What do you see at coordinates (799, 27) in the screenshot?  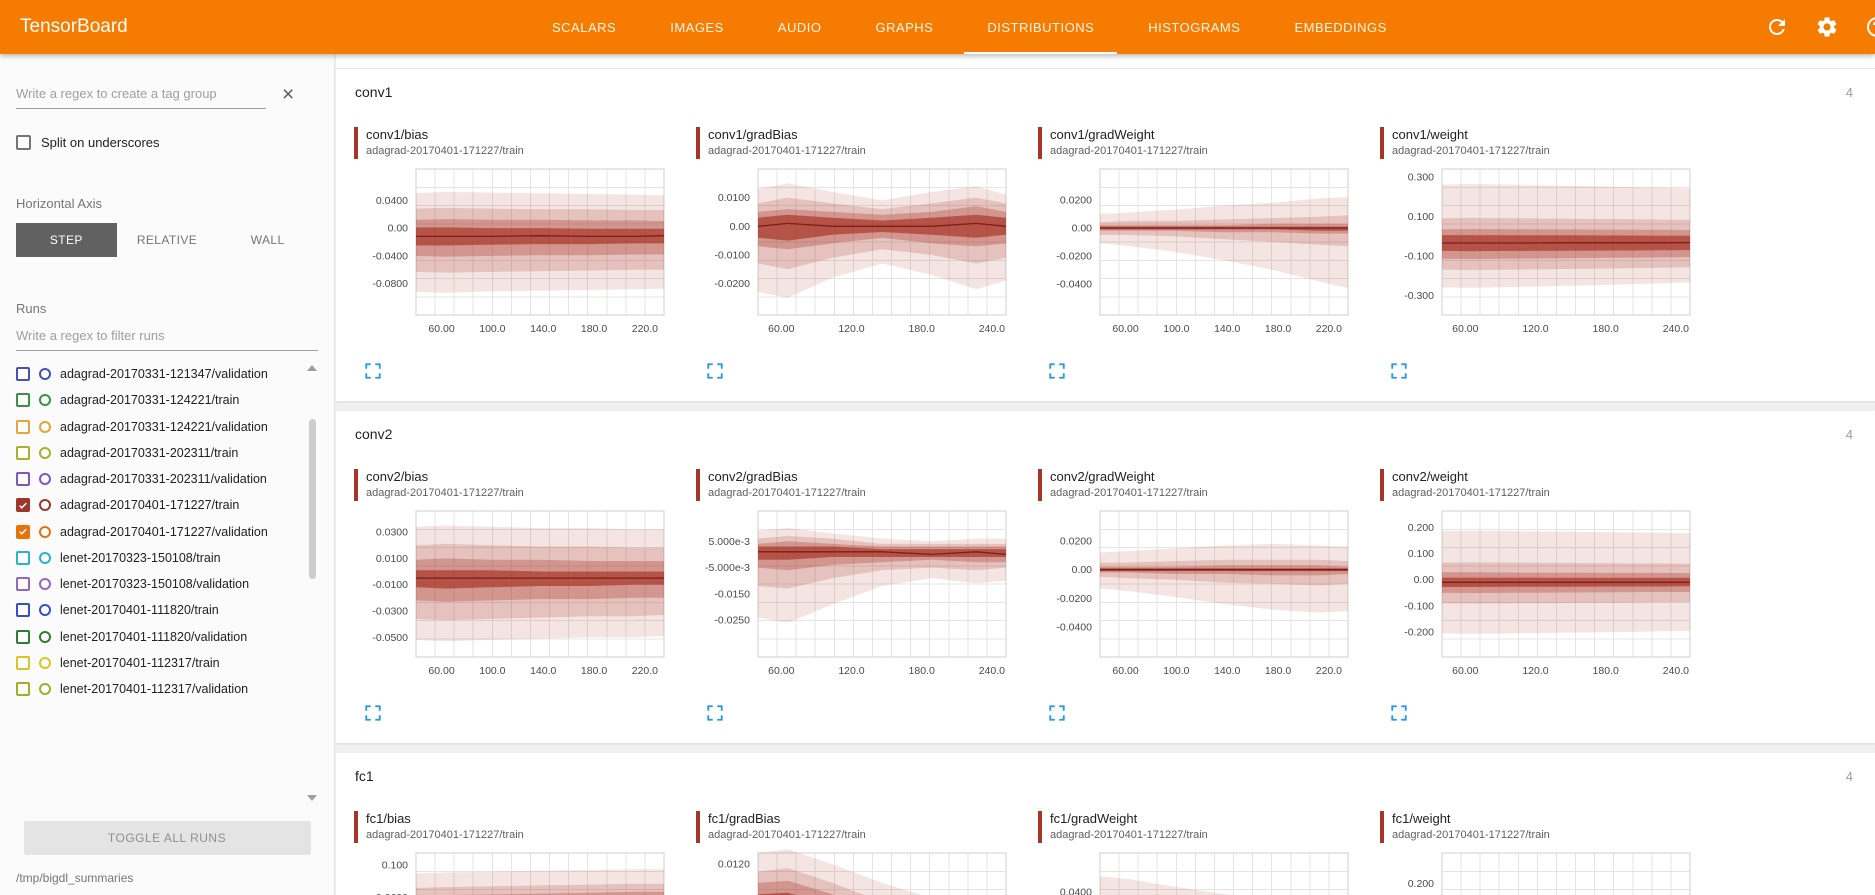 I see `tab-audio: AUDIO` at bounding box center [799, 27].